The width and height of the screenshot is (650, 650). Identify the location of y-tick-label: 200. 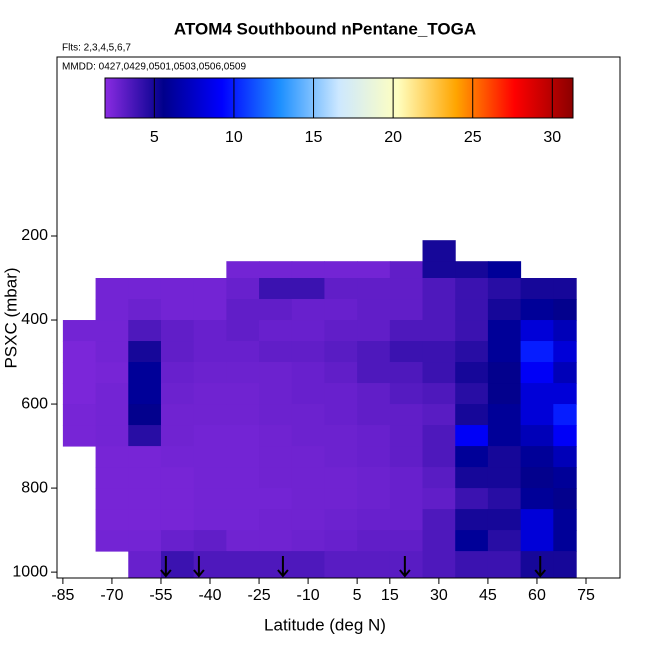
(34, 235).